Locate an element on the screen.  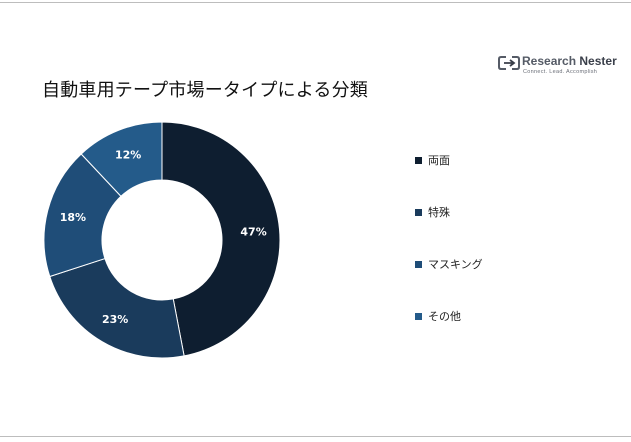
label-masking: 18% is located at coordinates (73, 217).